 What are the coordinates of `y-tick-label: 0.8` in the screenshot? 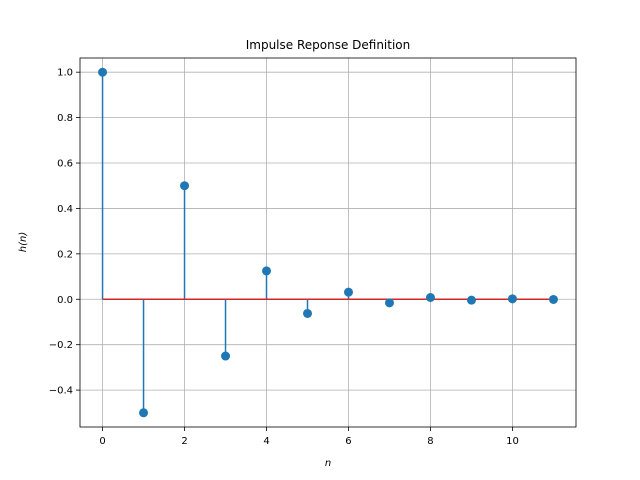 It's located at (65, 118).